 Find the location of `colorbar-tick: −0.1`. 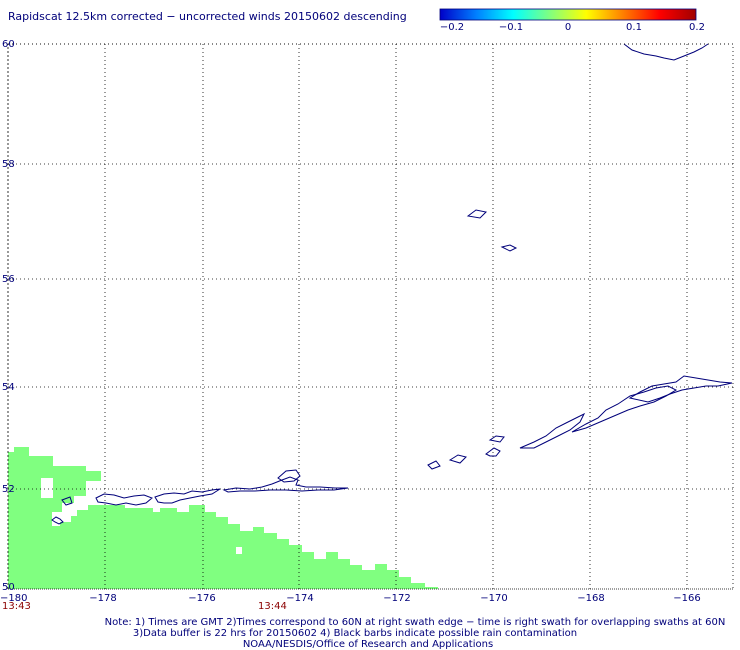

colorbar-tick: −0.1 is located at coordinates (511, 27).